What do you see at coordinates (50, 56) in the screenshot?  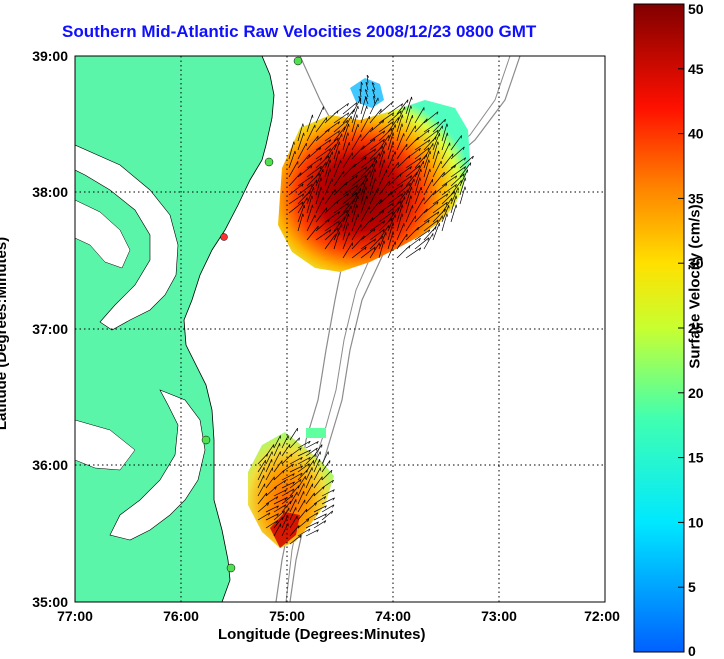 I see `y-tick-label: 39:00` at bounding box center [50, 56].